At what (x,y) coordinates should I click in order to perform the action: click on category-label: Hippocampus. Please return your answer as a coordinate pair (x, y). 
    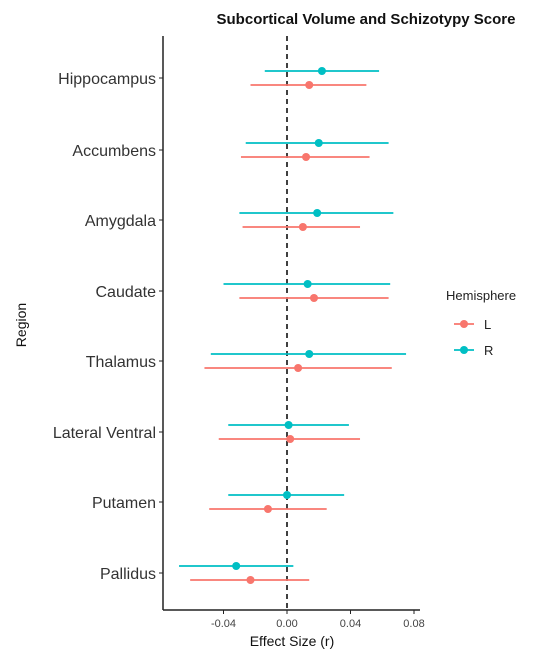
    Looking at the image, I should click on (107, 79).